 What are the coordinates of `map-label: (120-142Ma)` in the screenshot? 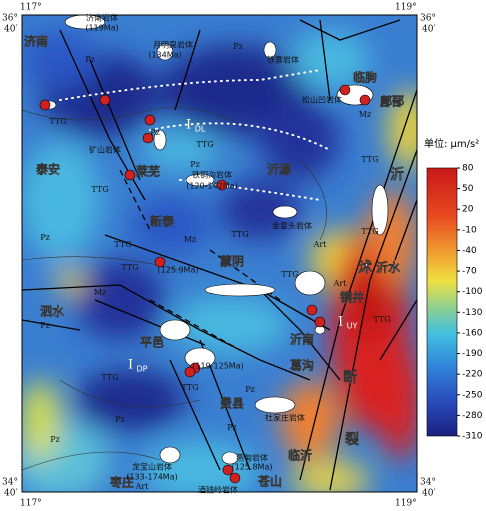 It's located at (211, 186).